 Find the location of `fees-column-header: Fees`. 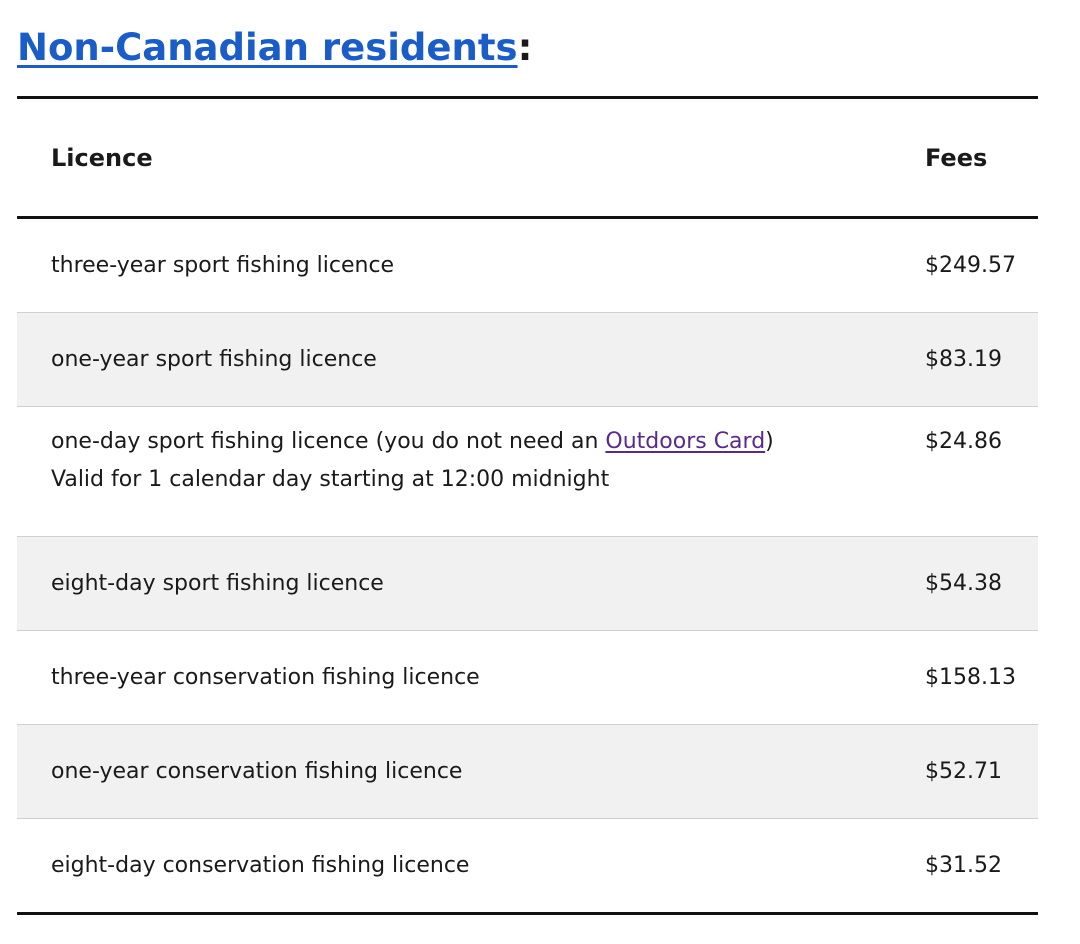

fees-column-header: Fees is located at coordinates (981, 158).